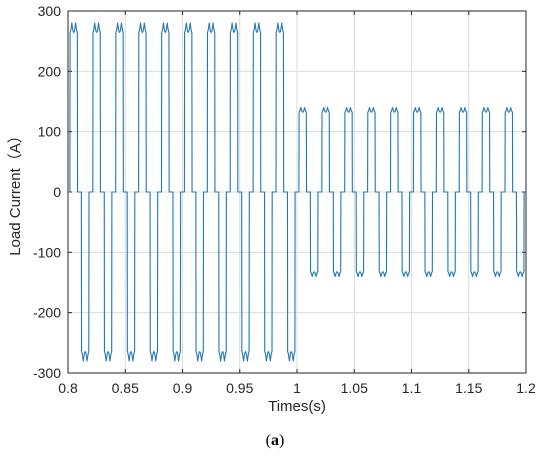 This screenshot has height=466, width=550. I want to click on caption-letter: a, so click(275, 440).